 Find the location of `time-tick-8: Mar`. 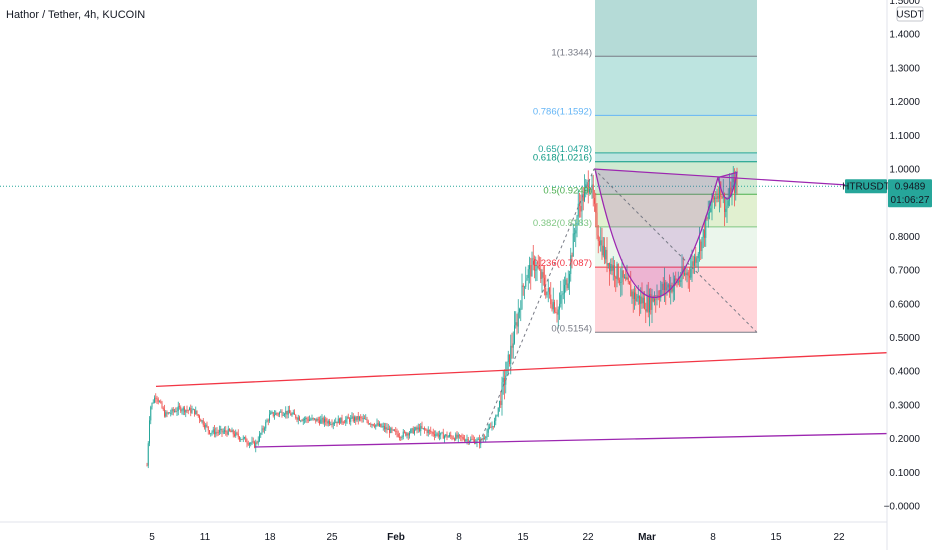

time-tick-8: Mar is located at coordinates (647, 537).